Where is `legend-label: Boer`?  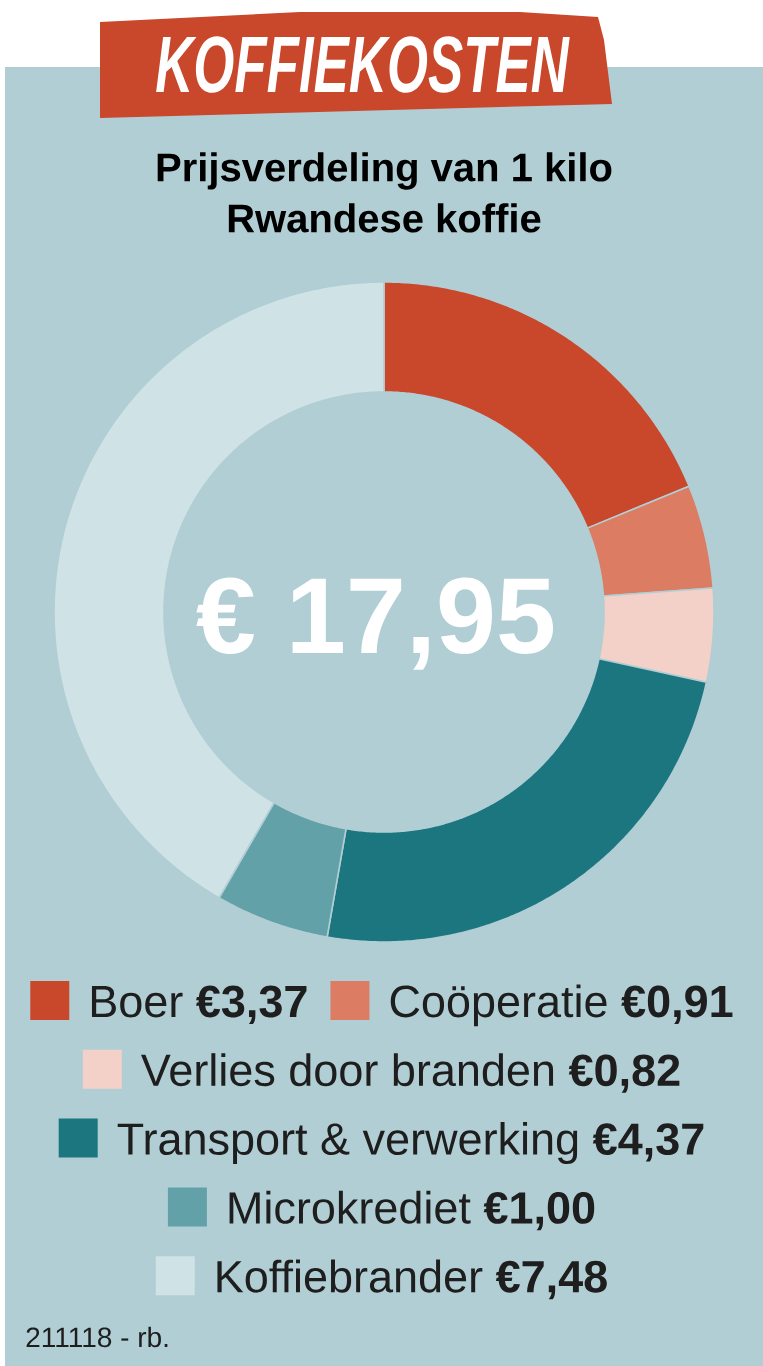 legend-label: Boer is located at coordinates (137, 1002).